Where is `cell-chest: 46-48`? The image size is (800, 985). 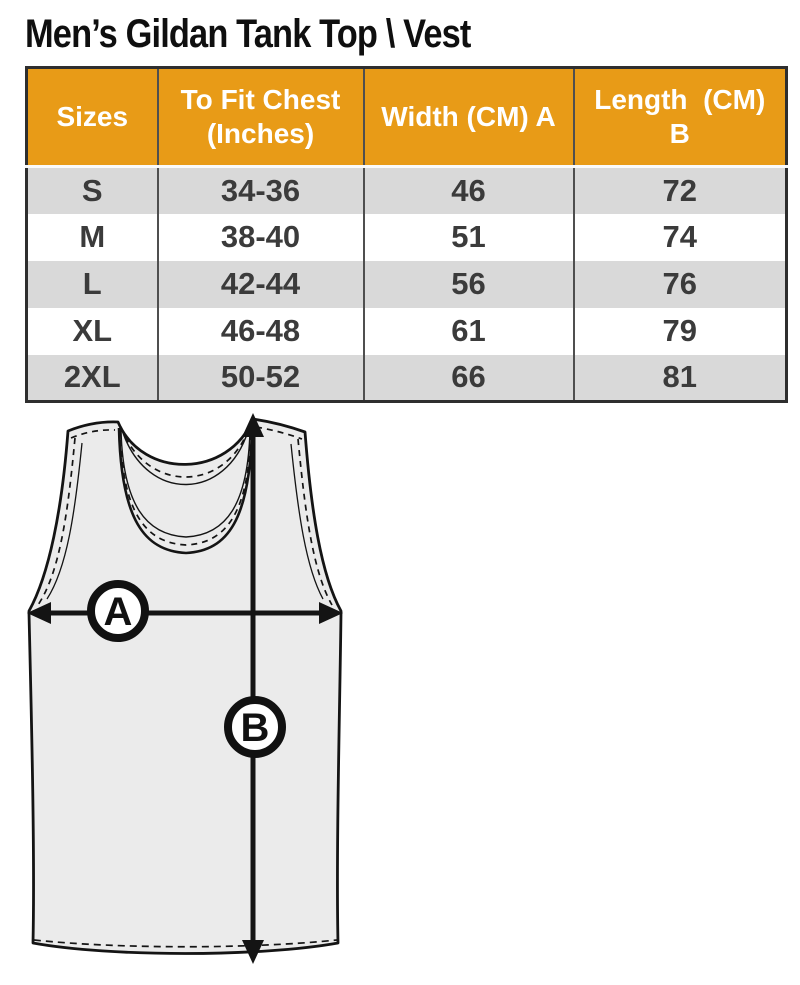 cell-chest: 46-48 is located at coordinates (260, 331).